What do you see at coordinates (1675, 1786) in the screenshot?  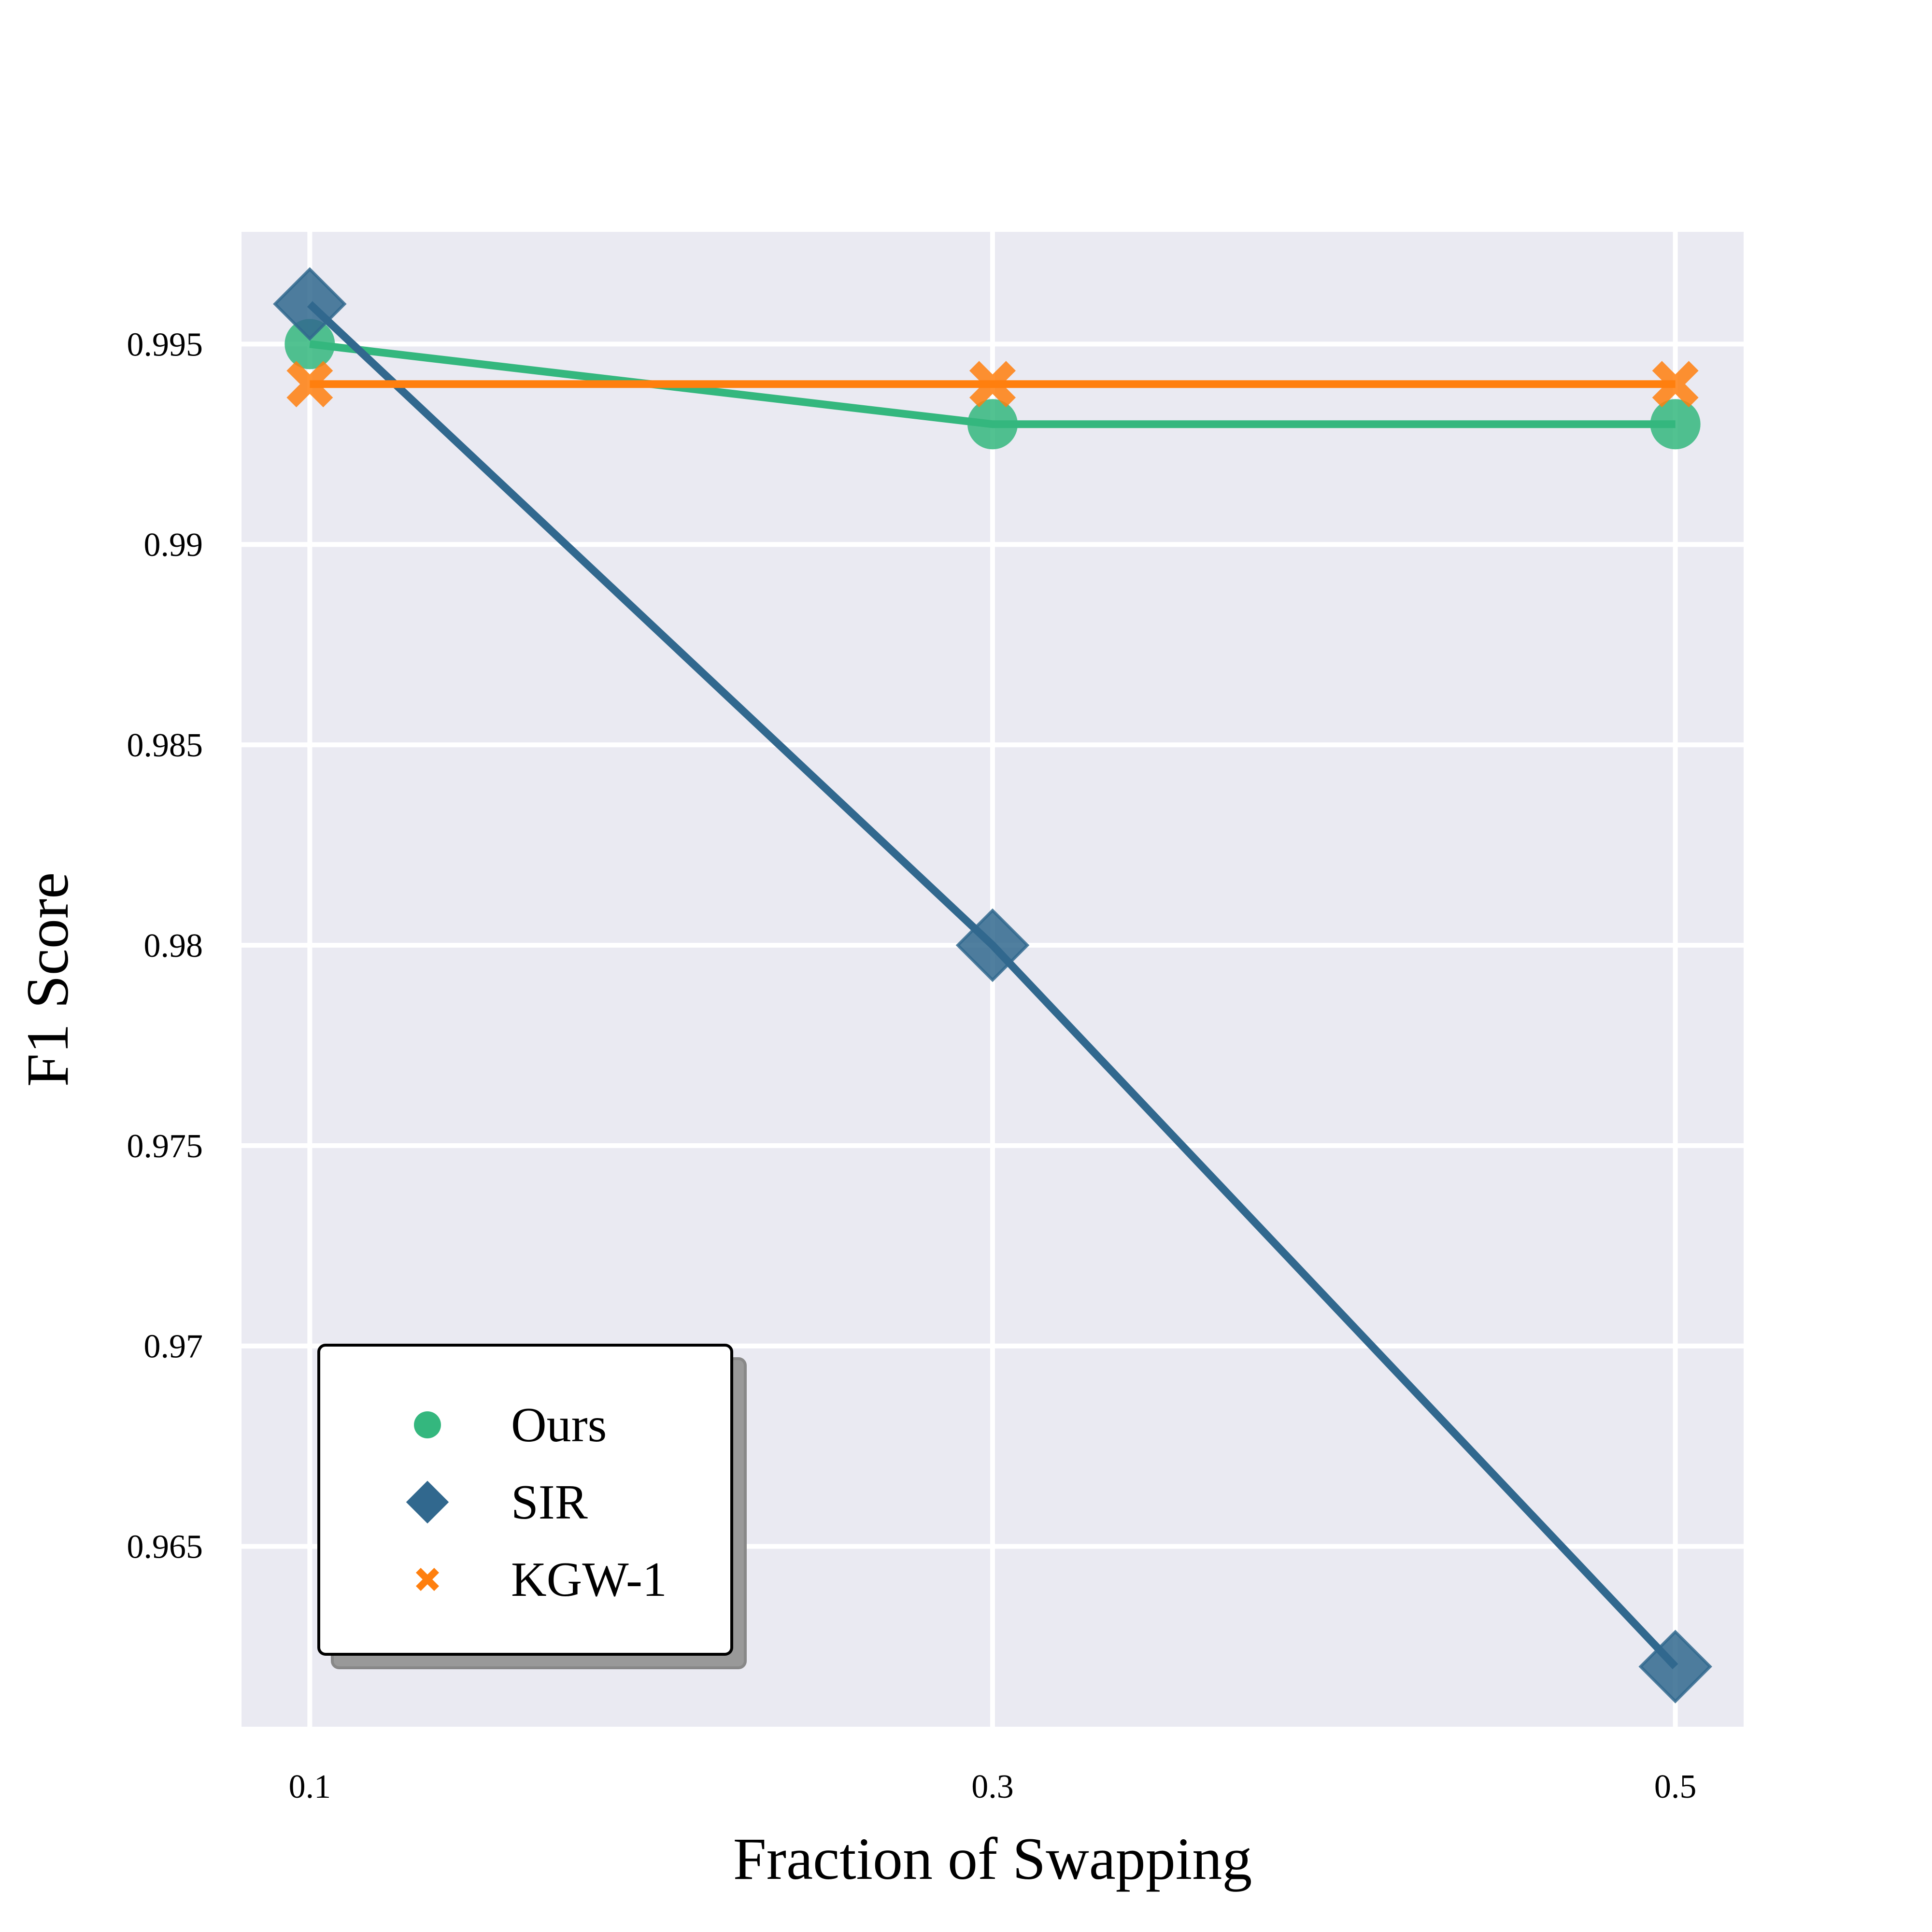 I see `x-tick-label: 0.5` at bounding box center [1675, 1786].